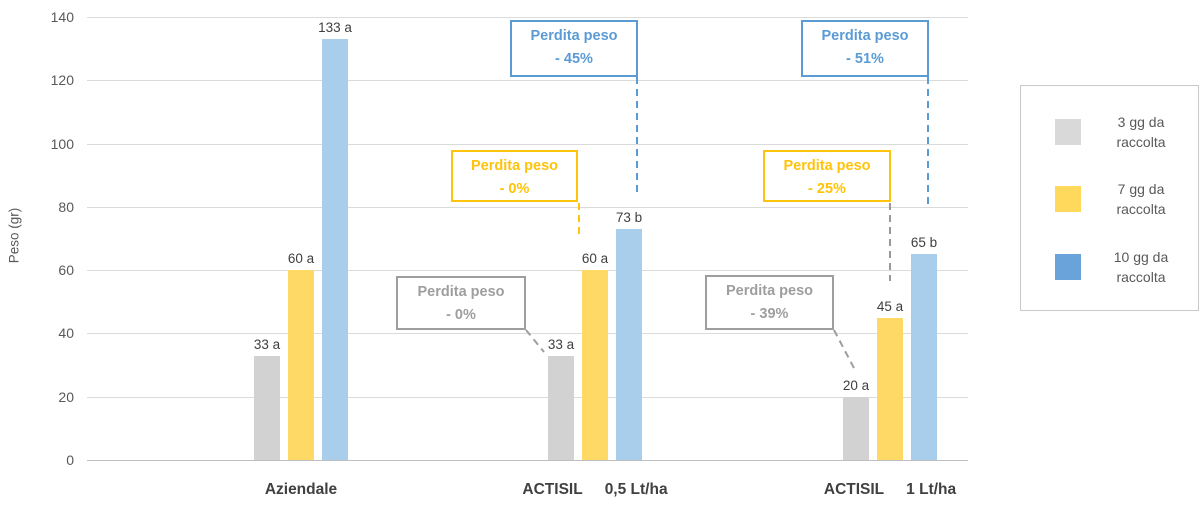 The width and height of the screenshot is (1200, 515). I want to click on bar-value-label-3gg-group1: 33 a, so click(267, 344).